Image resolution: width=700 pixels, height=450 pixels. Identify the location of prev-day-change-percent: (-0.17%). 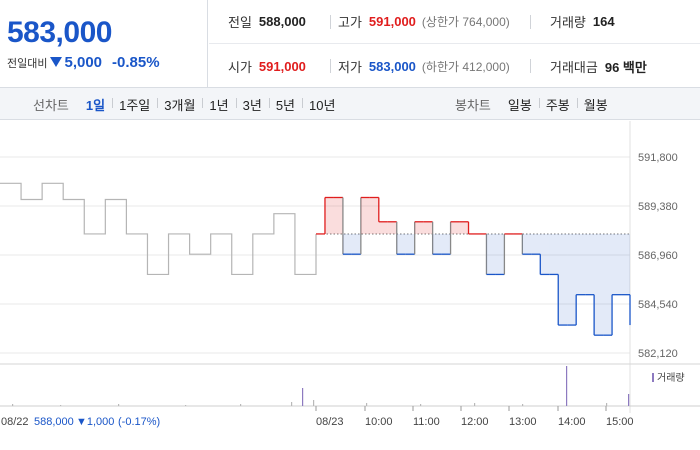
(139, 422).